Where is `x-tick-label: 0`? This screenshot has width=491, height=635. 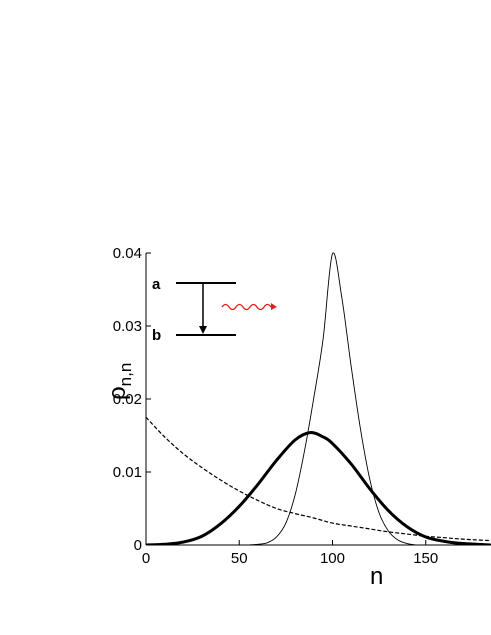
x-tick-label: 0 is located at coordinates (146, 558).